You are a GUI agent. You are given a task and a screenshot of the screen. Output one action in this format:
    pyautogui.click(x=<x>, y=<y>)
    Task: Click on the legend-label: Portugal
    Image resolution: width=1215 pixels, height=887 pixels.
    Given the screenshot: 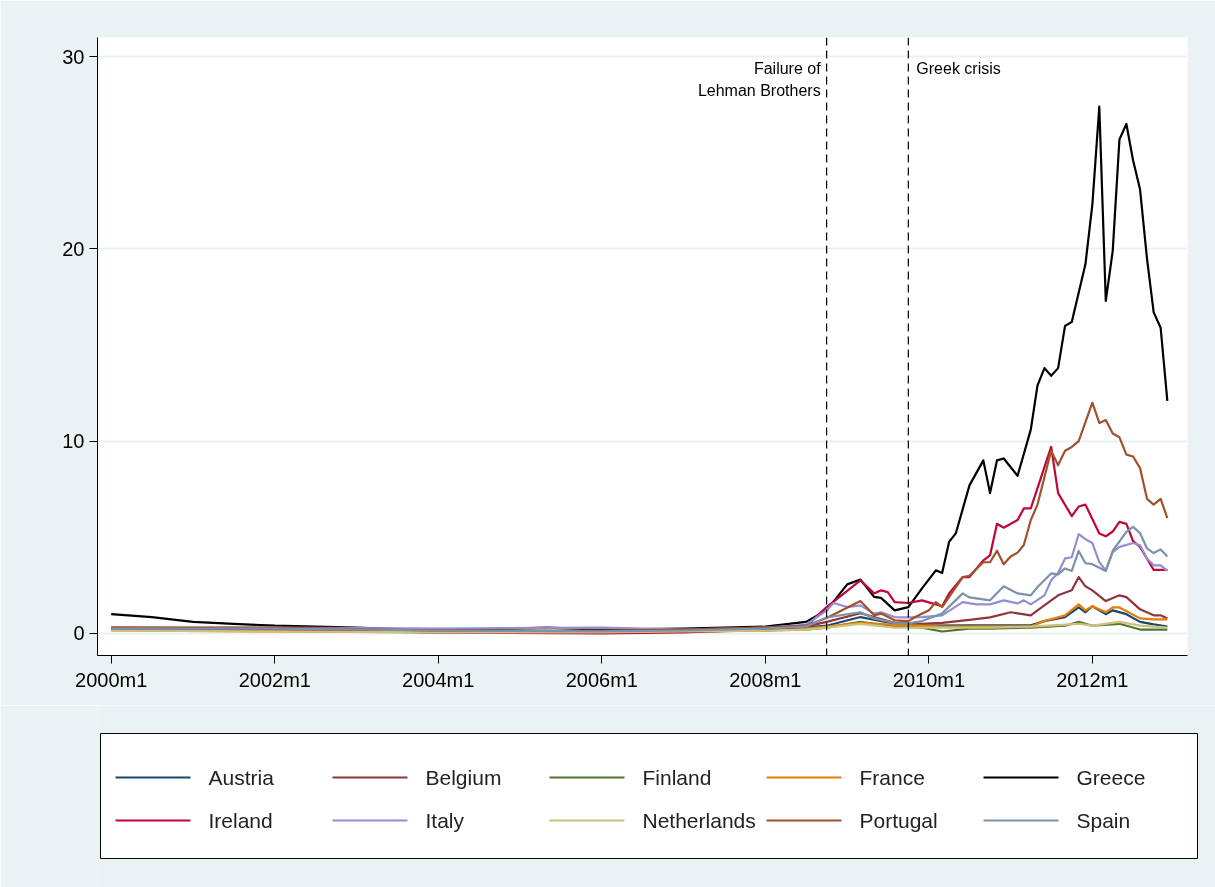 What is the action you would take?
    pyautogui.click(x=898, y=820)
    